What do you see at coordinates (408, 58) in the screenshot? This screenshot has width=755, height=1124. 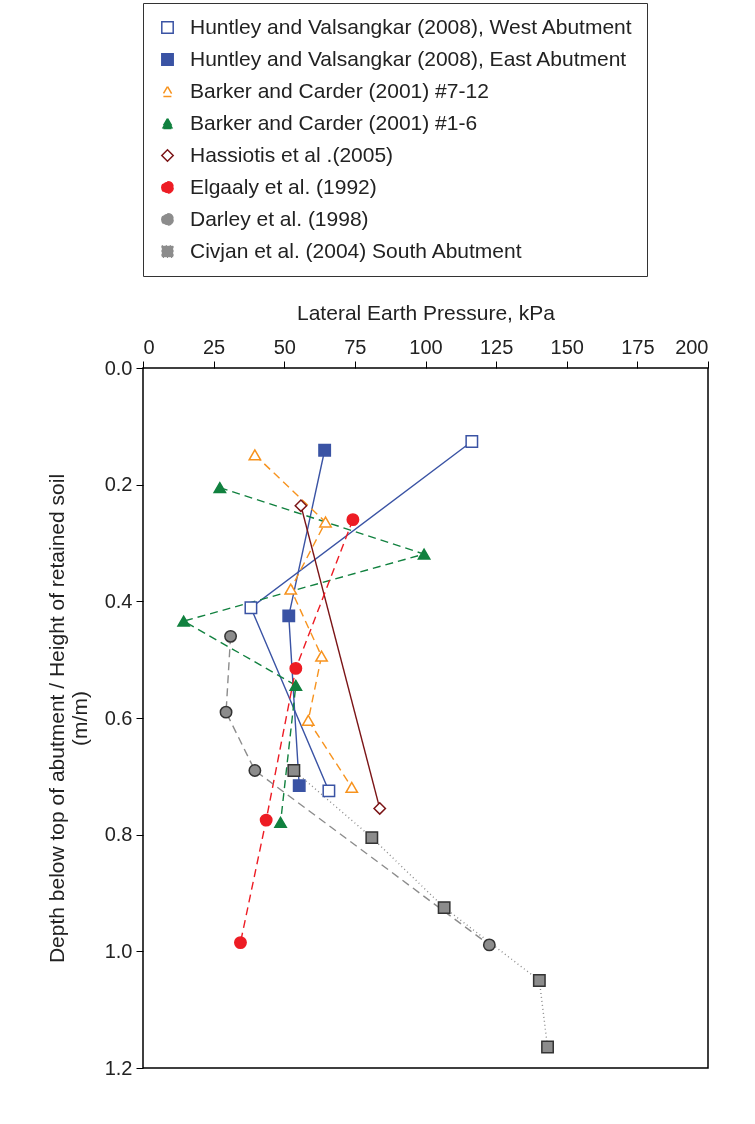 I see `legend-label: Huntley and Valsangkar (2008), East Abutment` at bounding box center [408, 58].